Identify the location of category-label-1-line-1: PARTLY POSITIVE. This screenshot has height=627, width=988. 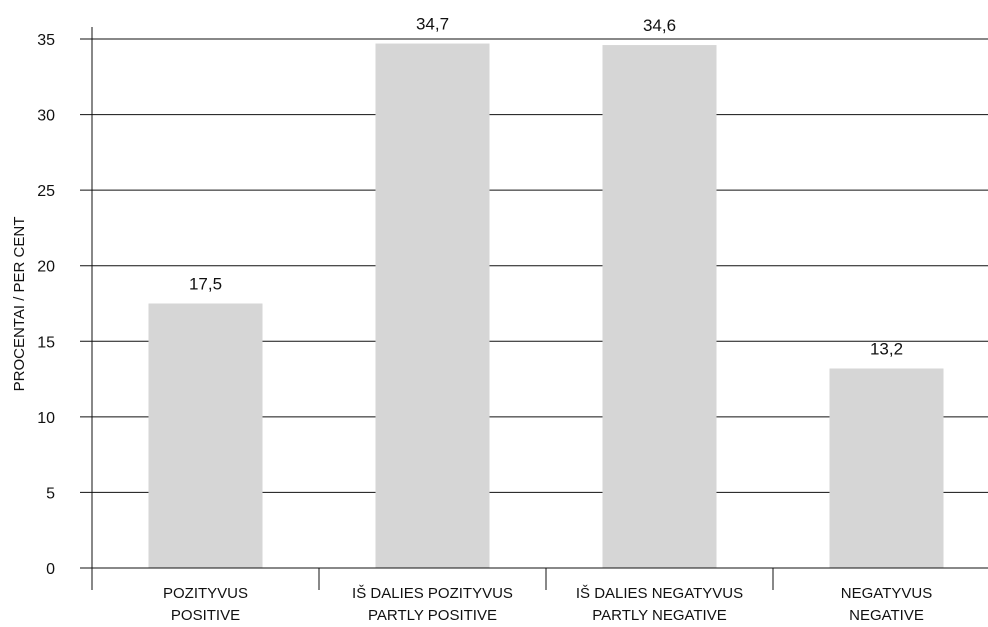
(432, 615).